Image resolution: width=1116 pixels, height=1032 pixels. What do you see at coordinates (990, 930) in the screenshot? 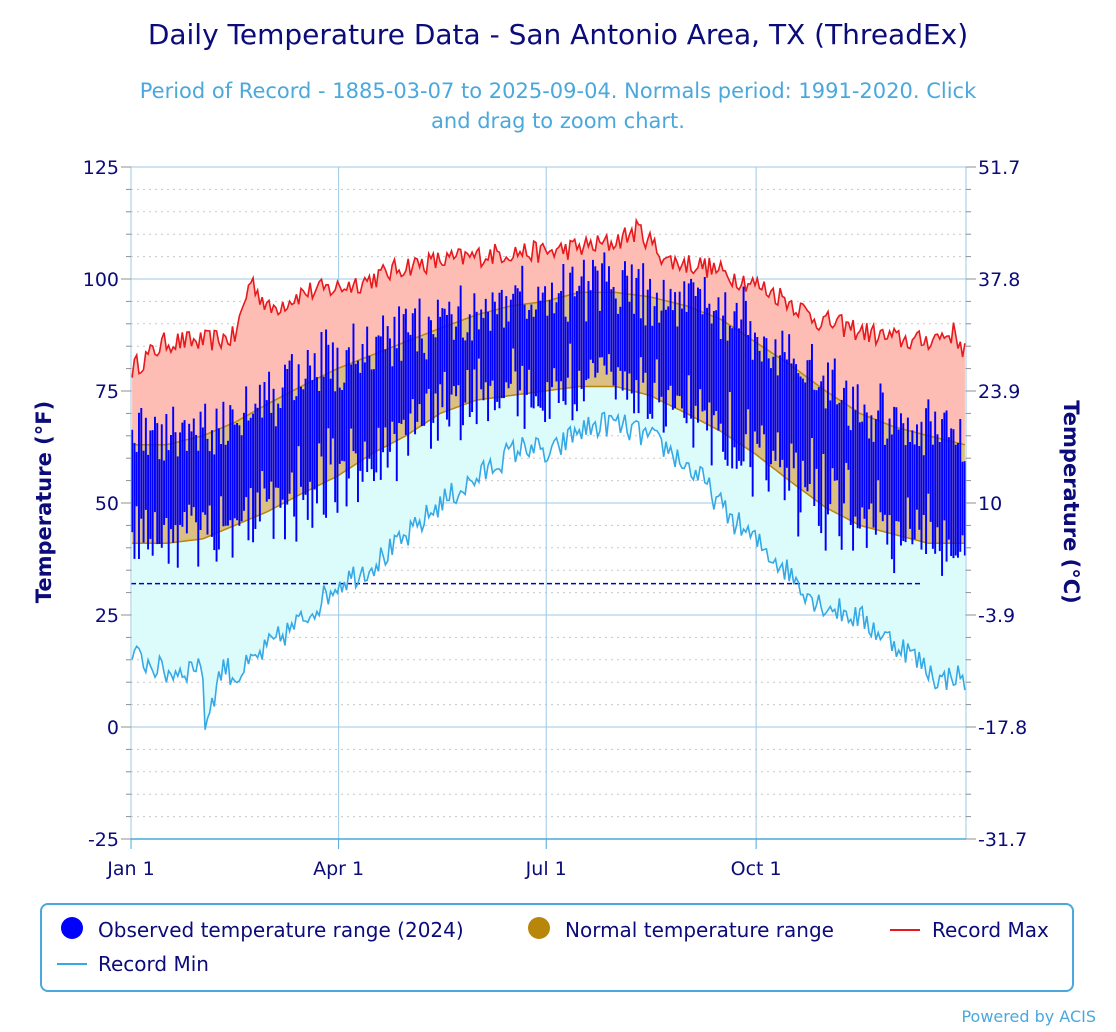
I see `legend-record-max-label: Record Max` at bounding box center [990, 930].